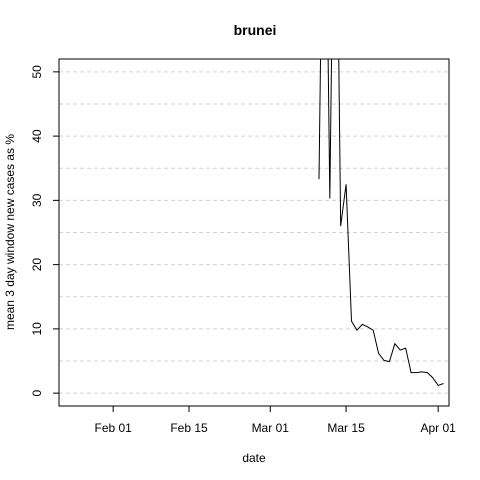 The width and height of the screenshot is (480, 480). Describe the element at coordinates (113, 428) in the screenshot. I see `x-tick-label: Feb 01` at that location.